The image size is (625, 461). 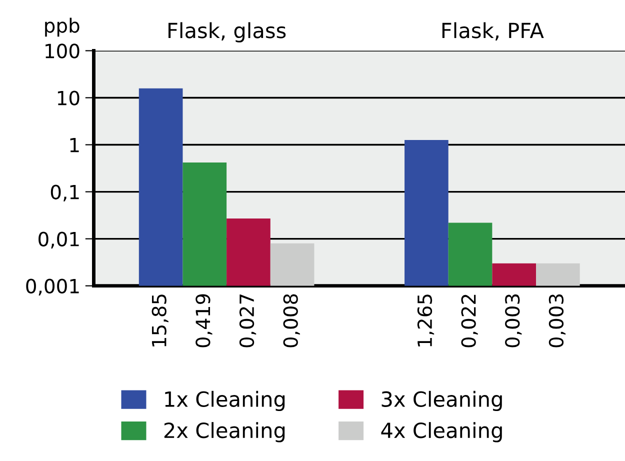 I want to click on legend-label: 3x Cleaning, so click(x=442, y=401).